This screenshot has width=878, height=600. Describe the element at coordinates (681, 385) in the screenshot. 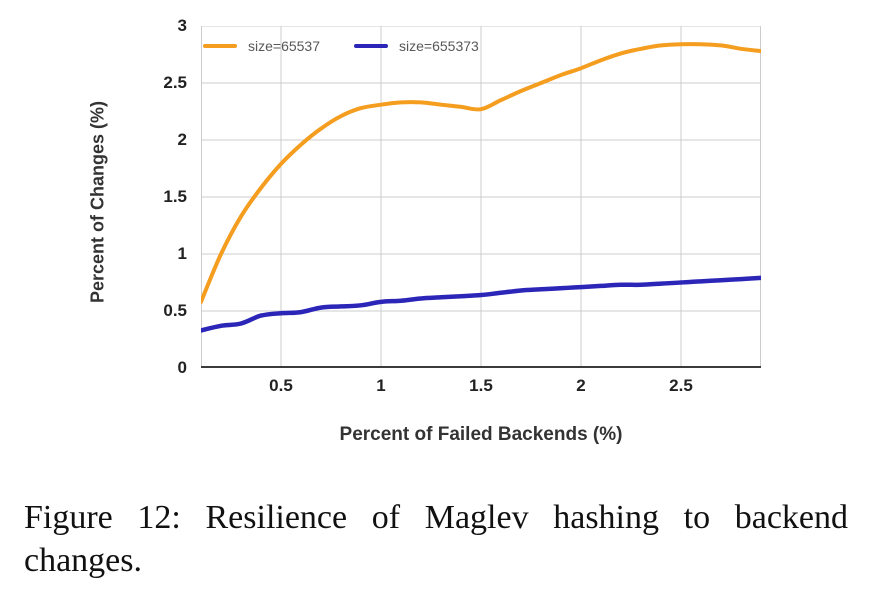

I see `x-tick-label: 2.5` at that location.